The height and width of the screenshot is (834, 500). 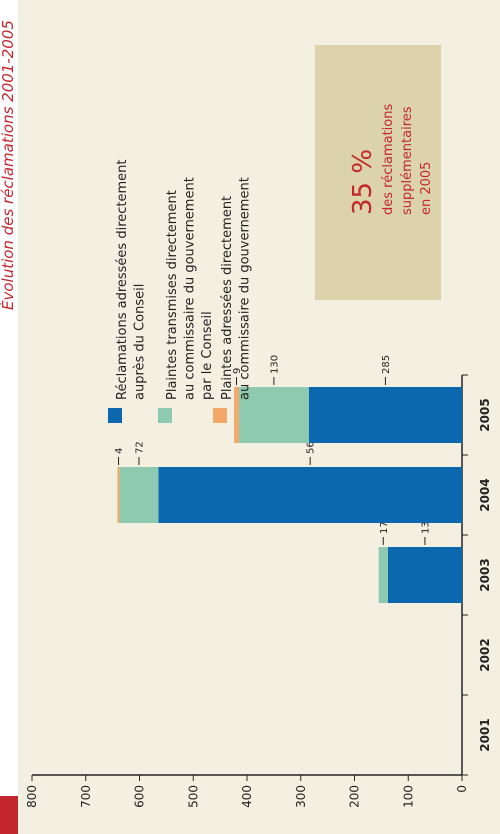 What do you see at coordinates (386, 364) in the screenshot?
I see `value-label: 285` at bounding box center [386, 364].